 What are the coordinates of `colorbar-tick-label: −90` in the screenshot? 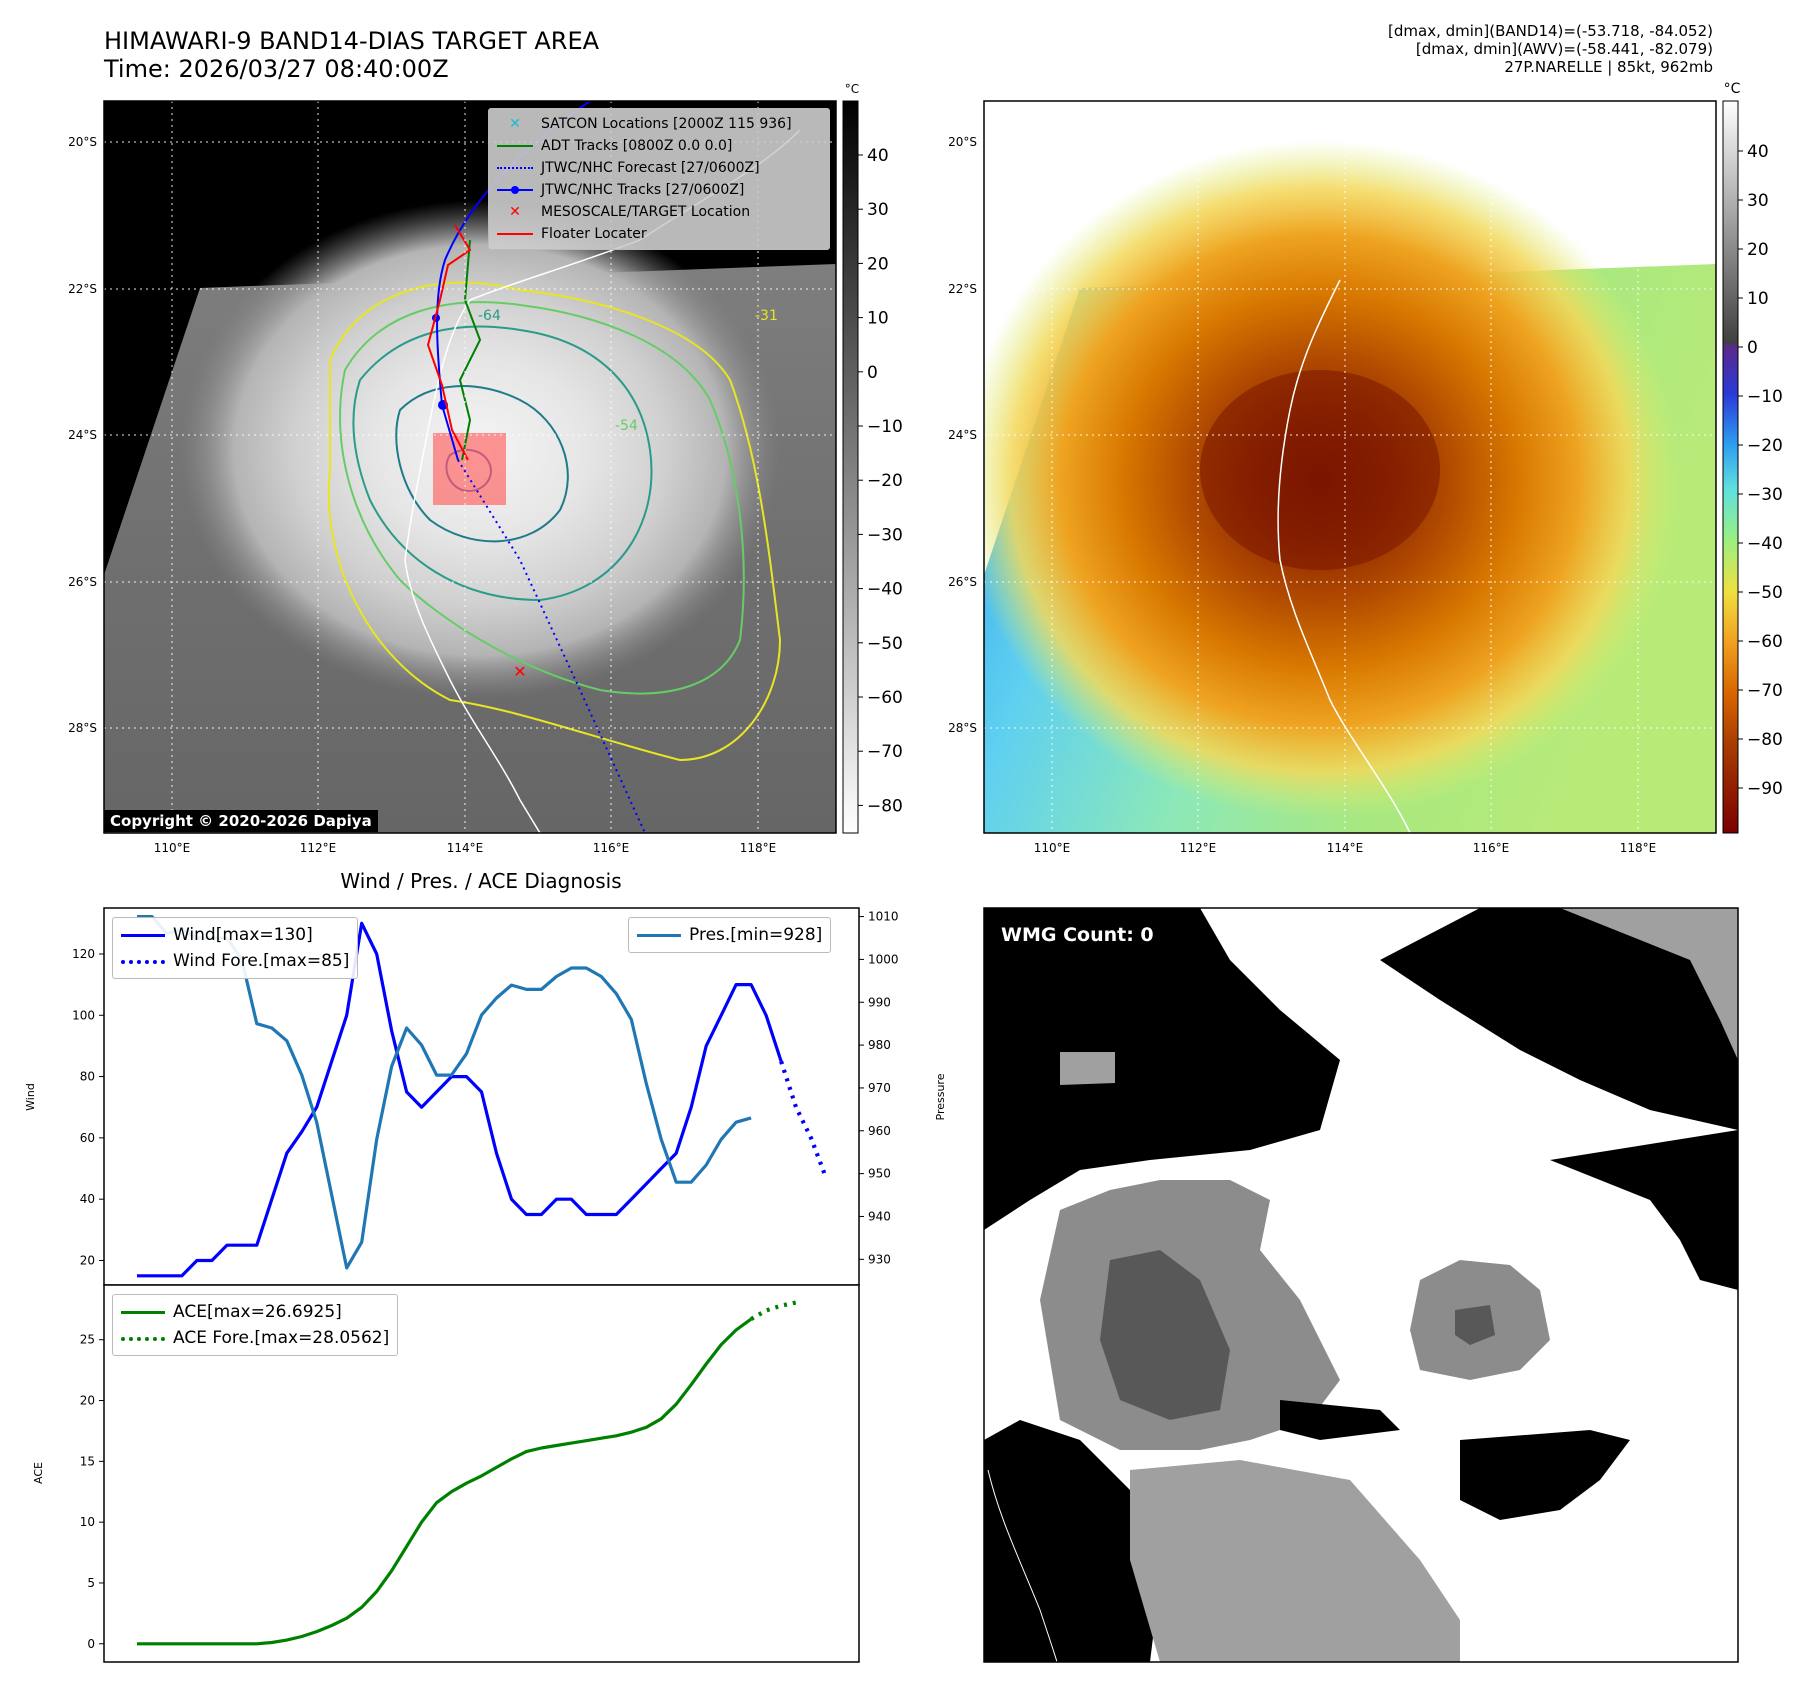 It's located at (1765, 789).